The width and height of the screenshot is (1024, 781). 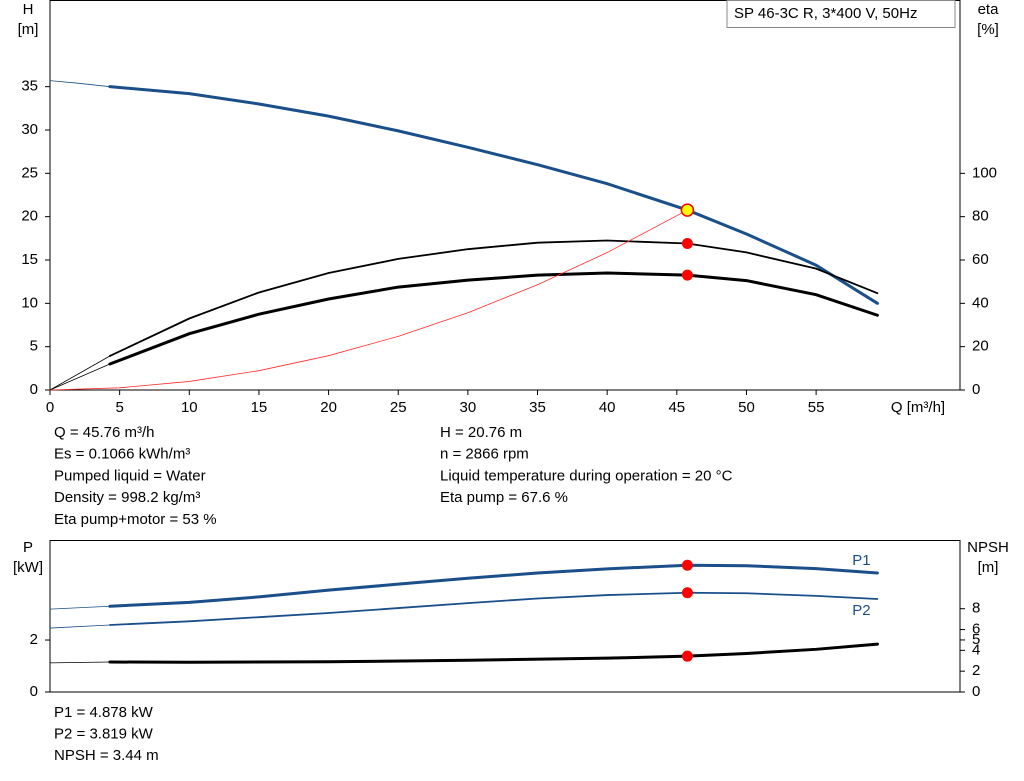 I want to click on x-tick-label: 35, so click(x=537, y=407).